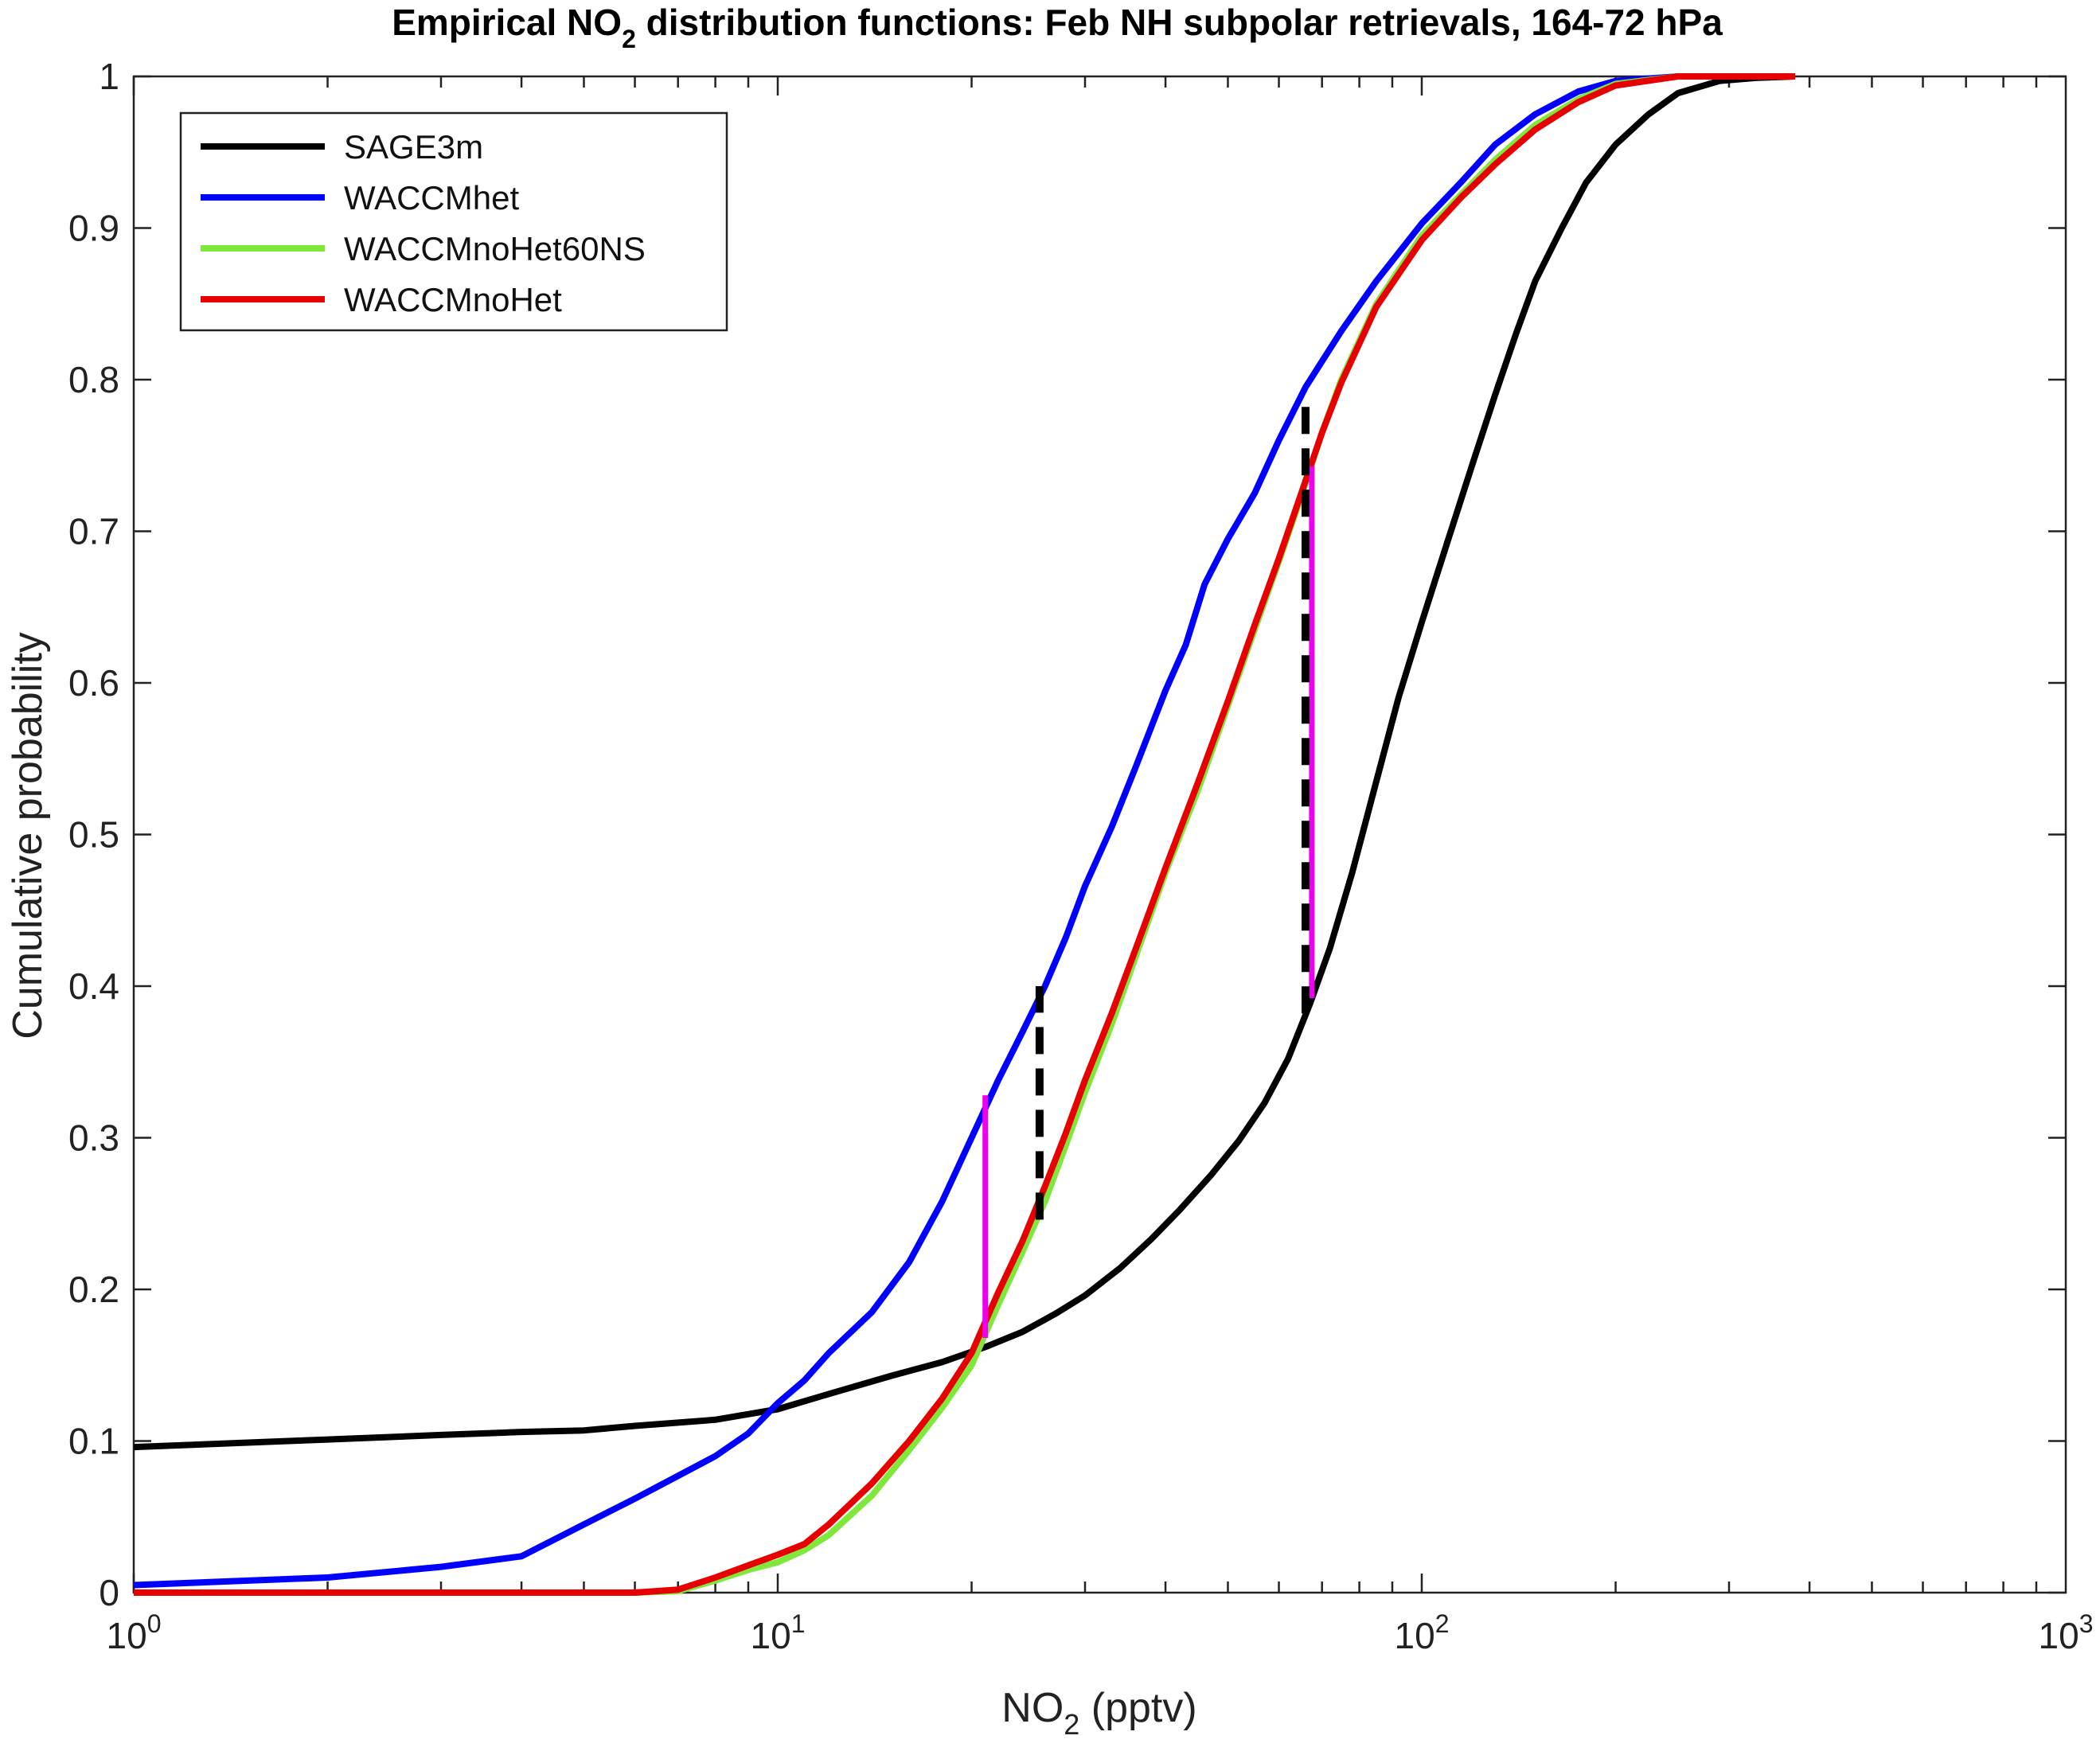 The width and height of the screenshot is (2100, 1755). I want to click on y-tick-label: 0.9, so click(93, 228).